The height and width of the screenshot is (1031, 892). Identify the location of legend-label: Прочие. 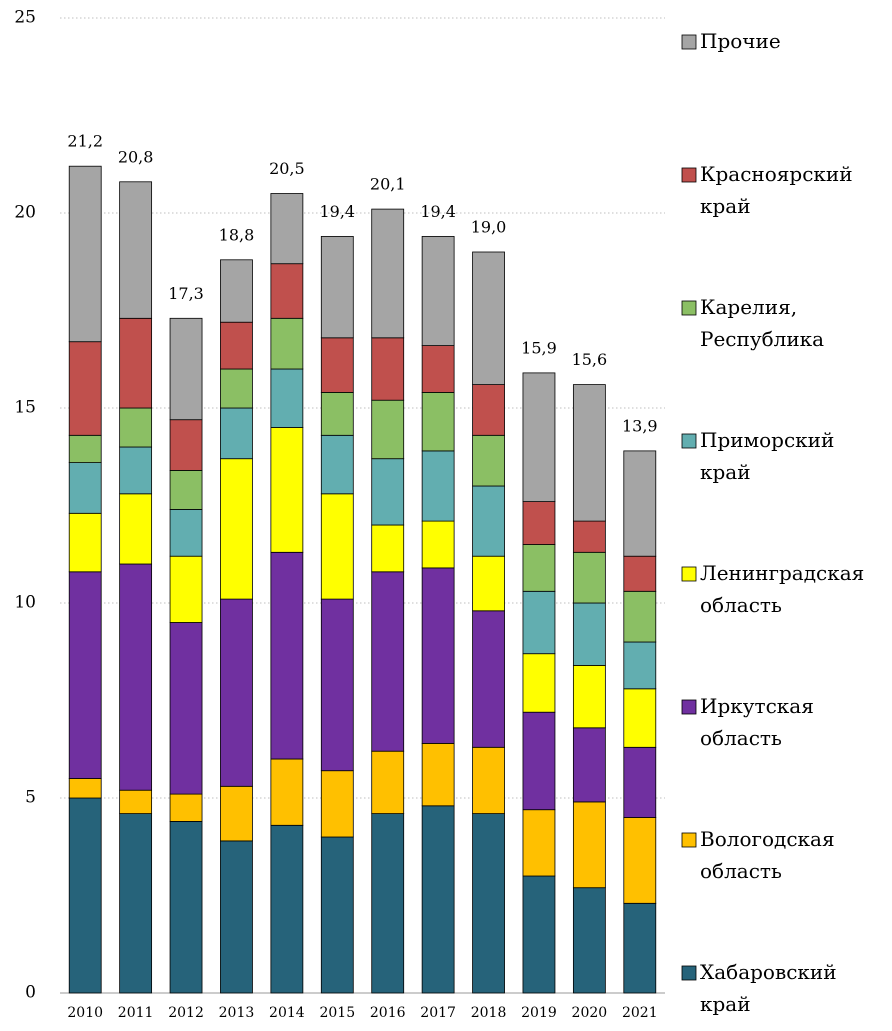
(740, 41).